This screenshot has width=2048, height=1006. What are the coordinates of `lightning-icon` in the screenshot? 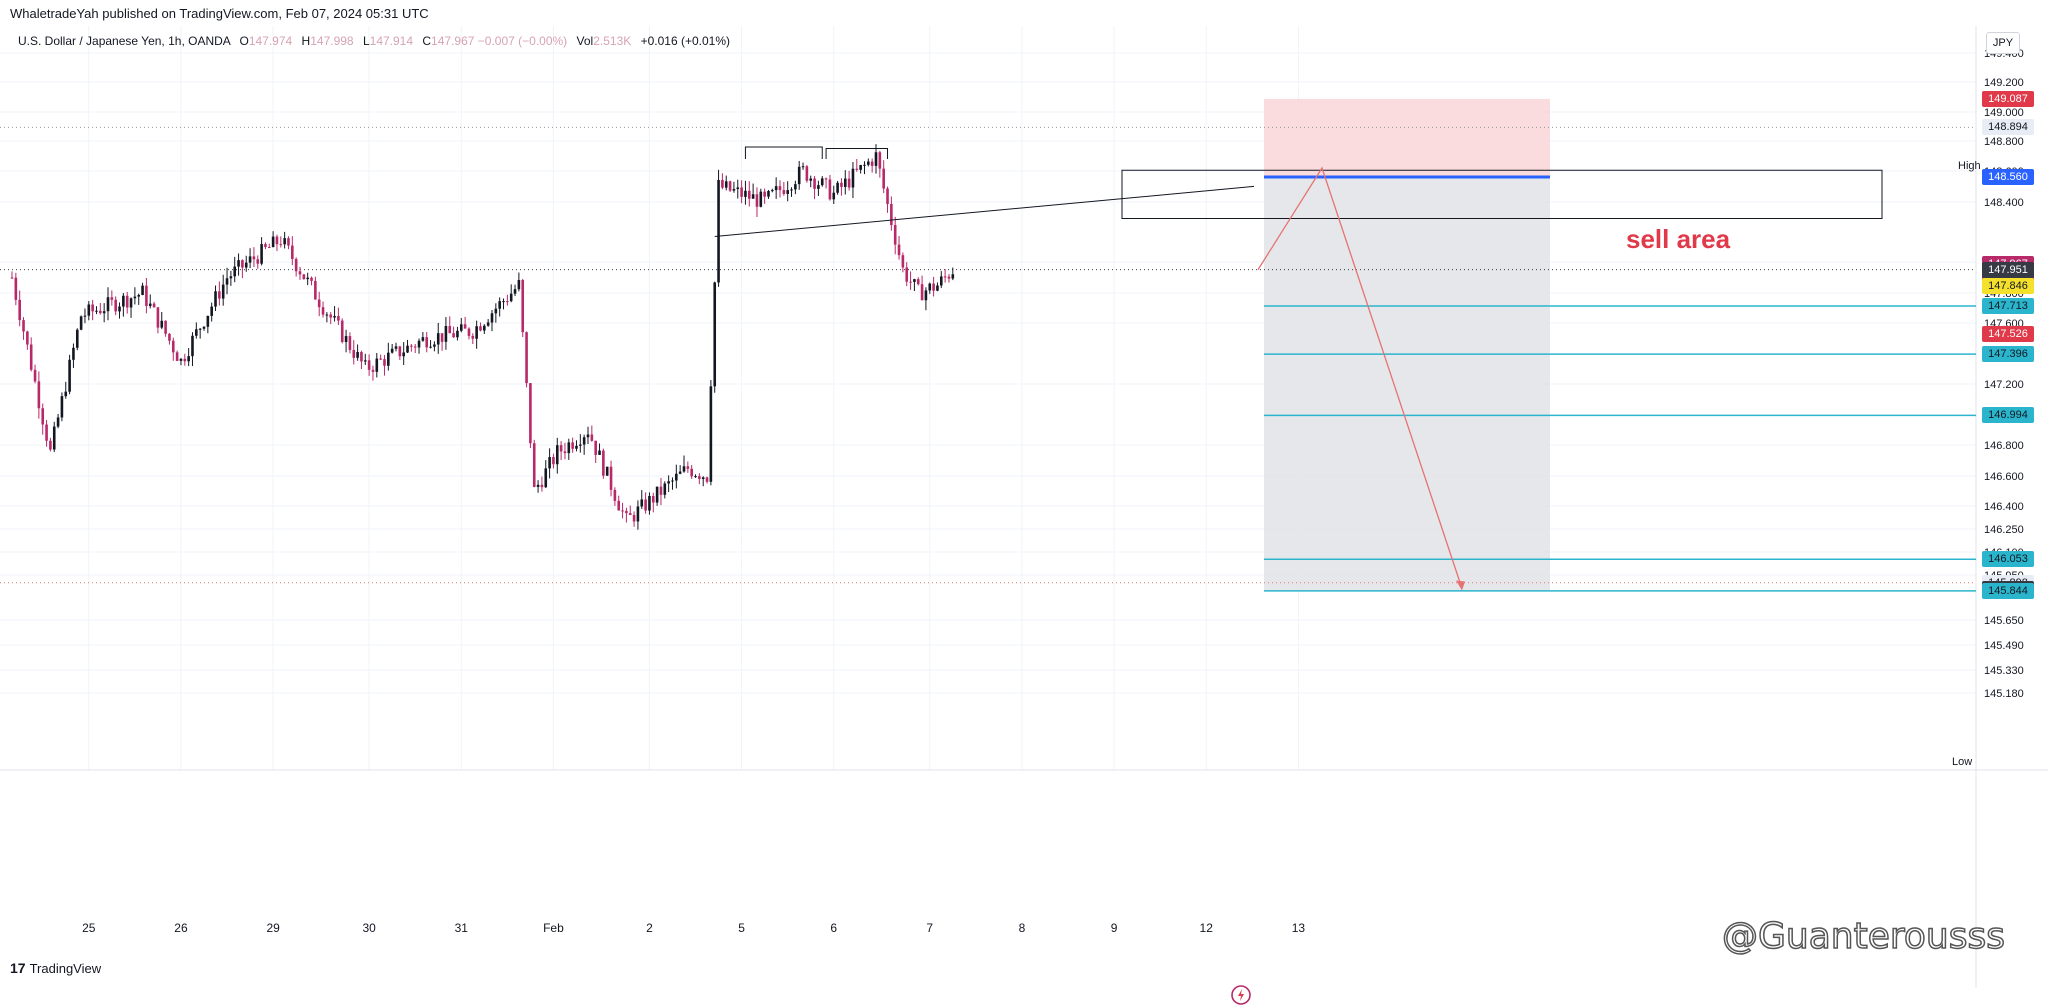 It's located at (1241, 995).